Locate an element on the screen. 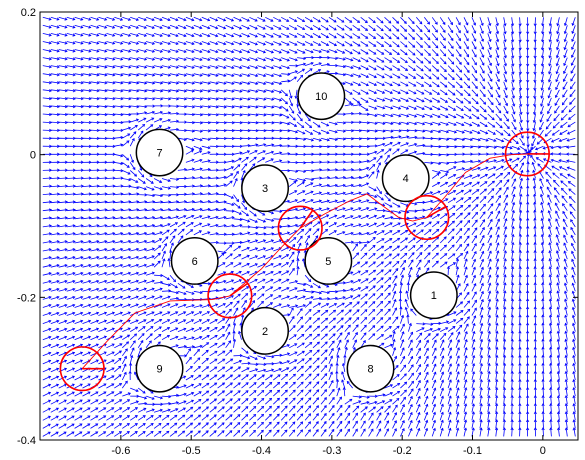  y-tick-label: 0.2 is located at coordinates (28, 13).